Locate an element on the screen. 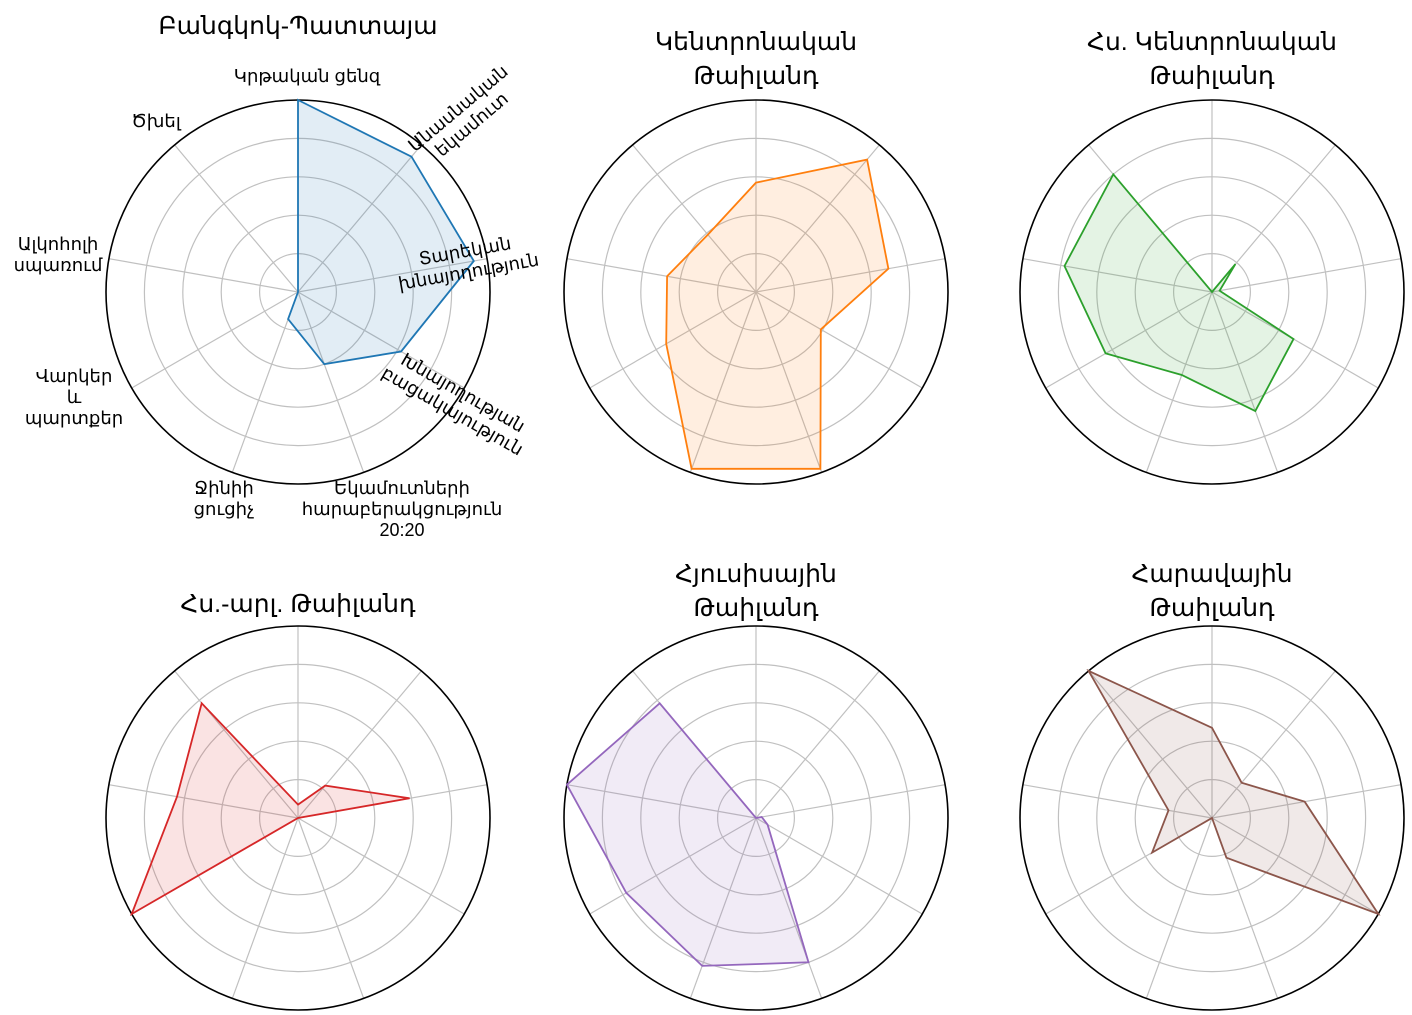  panel-title: Հս. Կենտրոնական Թաիլանդ is located at coordinates (1212, 59).